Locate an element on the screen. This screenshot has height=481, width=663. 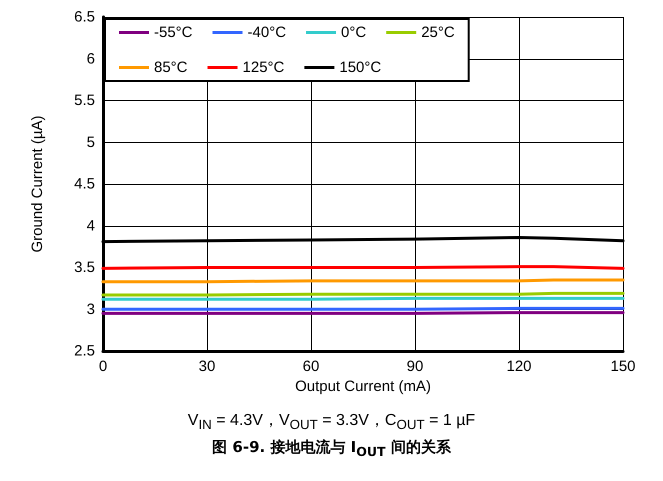
y-tick-label: 6.5 is located at coordinates (84, 17).